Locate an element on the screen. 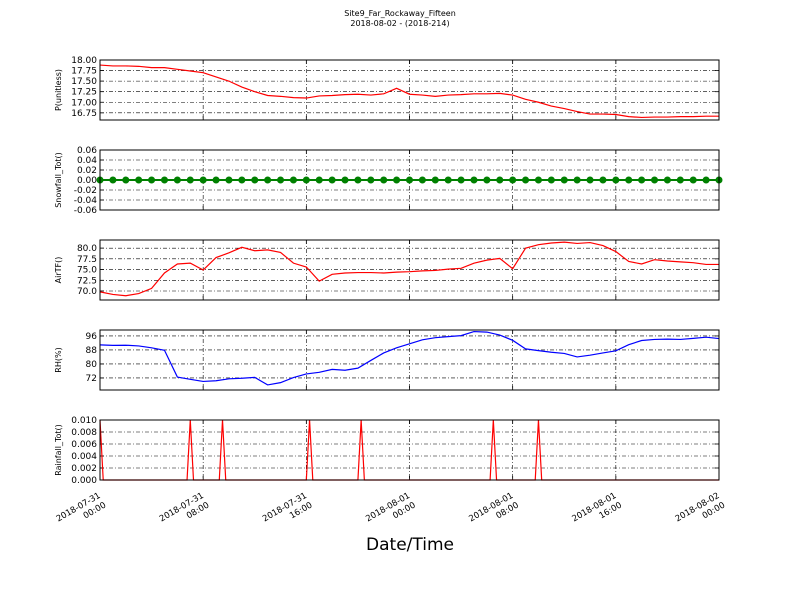 This screenshot has height=600, width=800. y-axis-label: AirTF() is located at coordinates (58, 270).